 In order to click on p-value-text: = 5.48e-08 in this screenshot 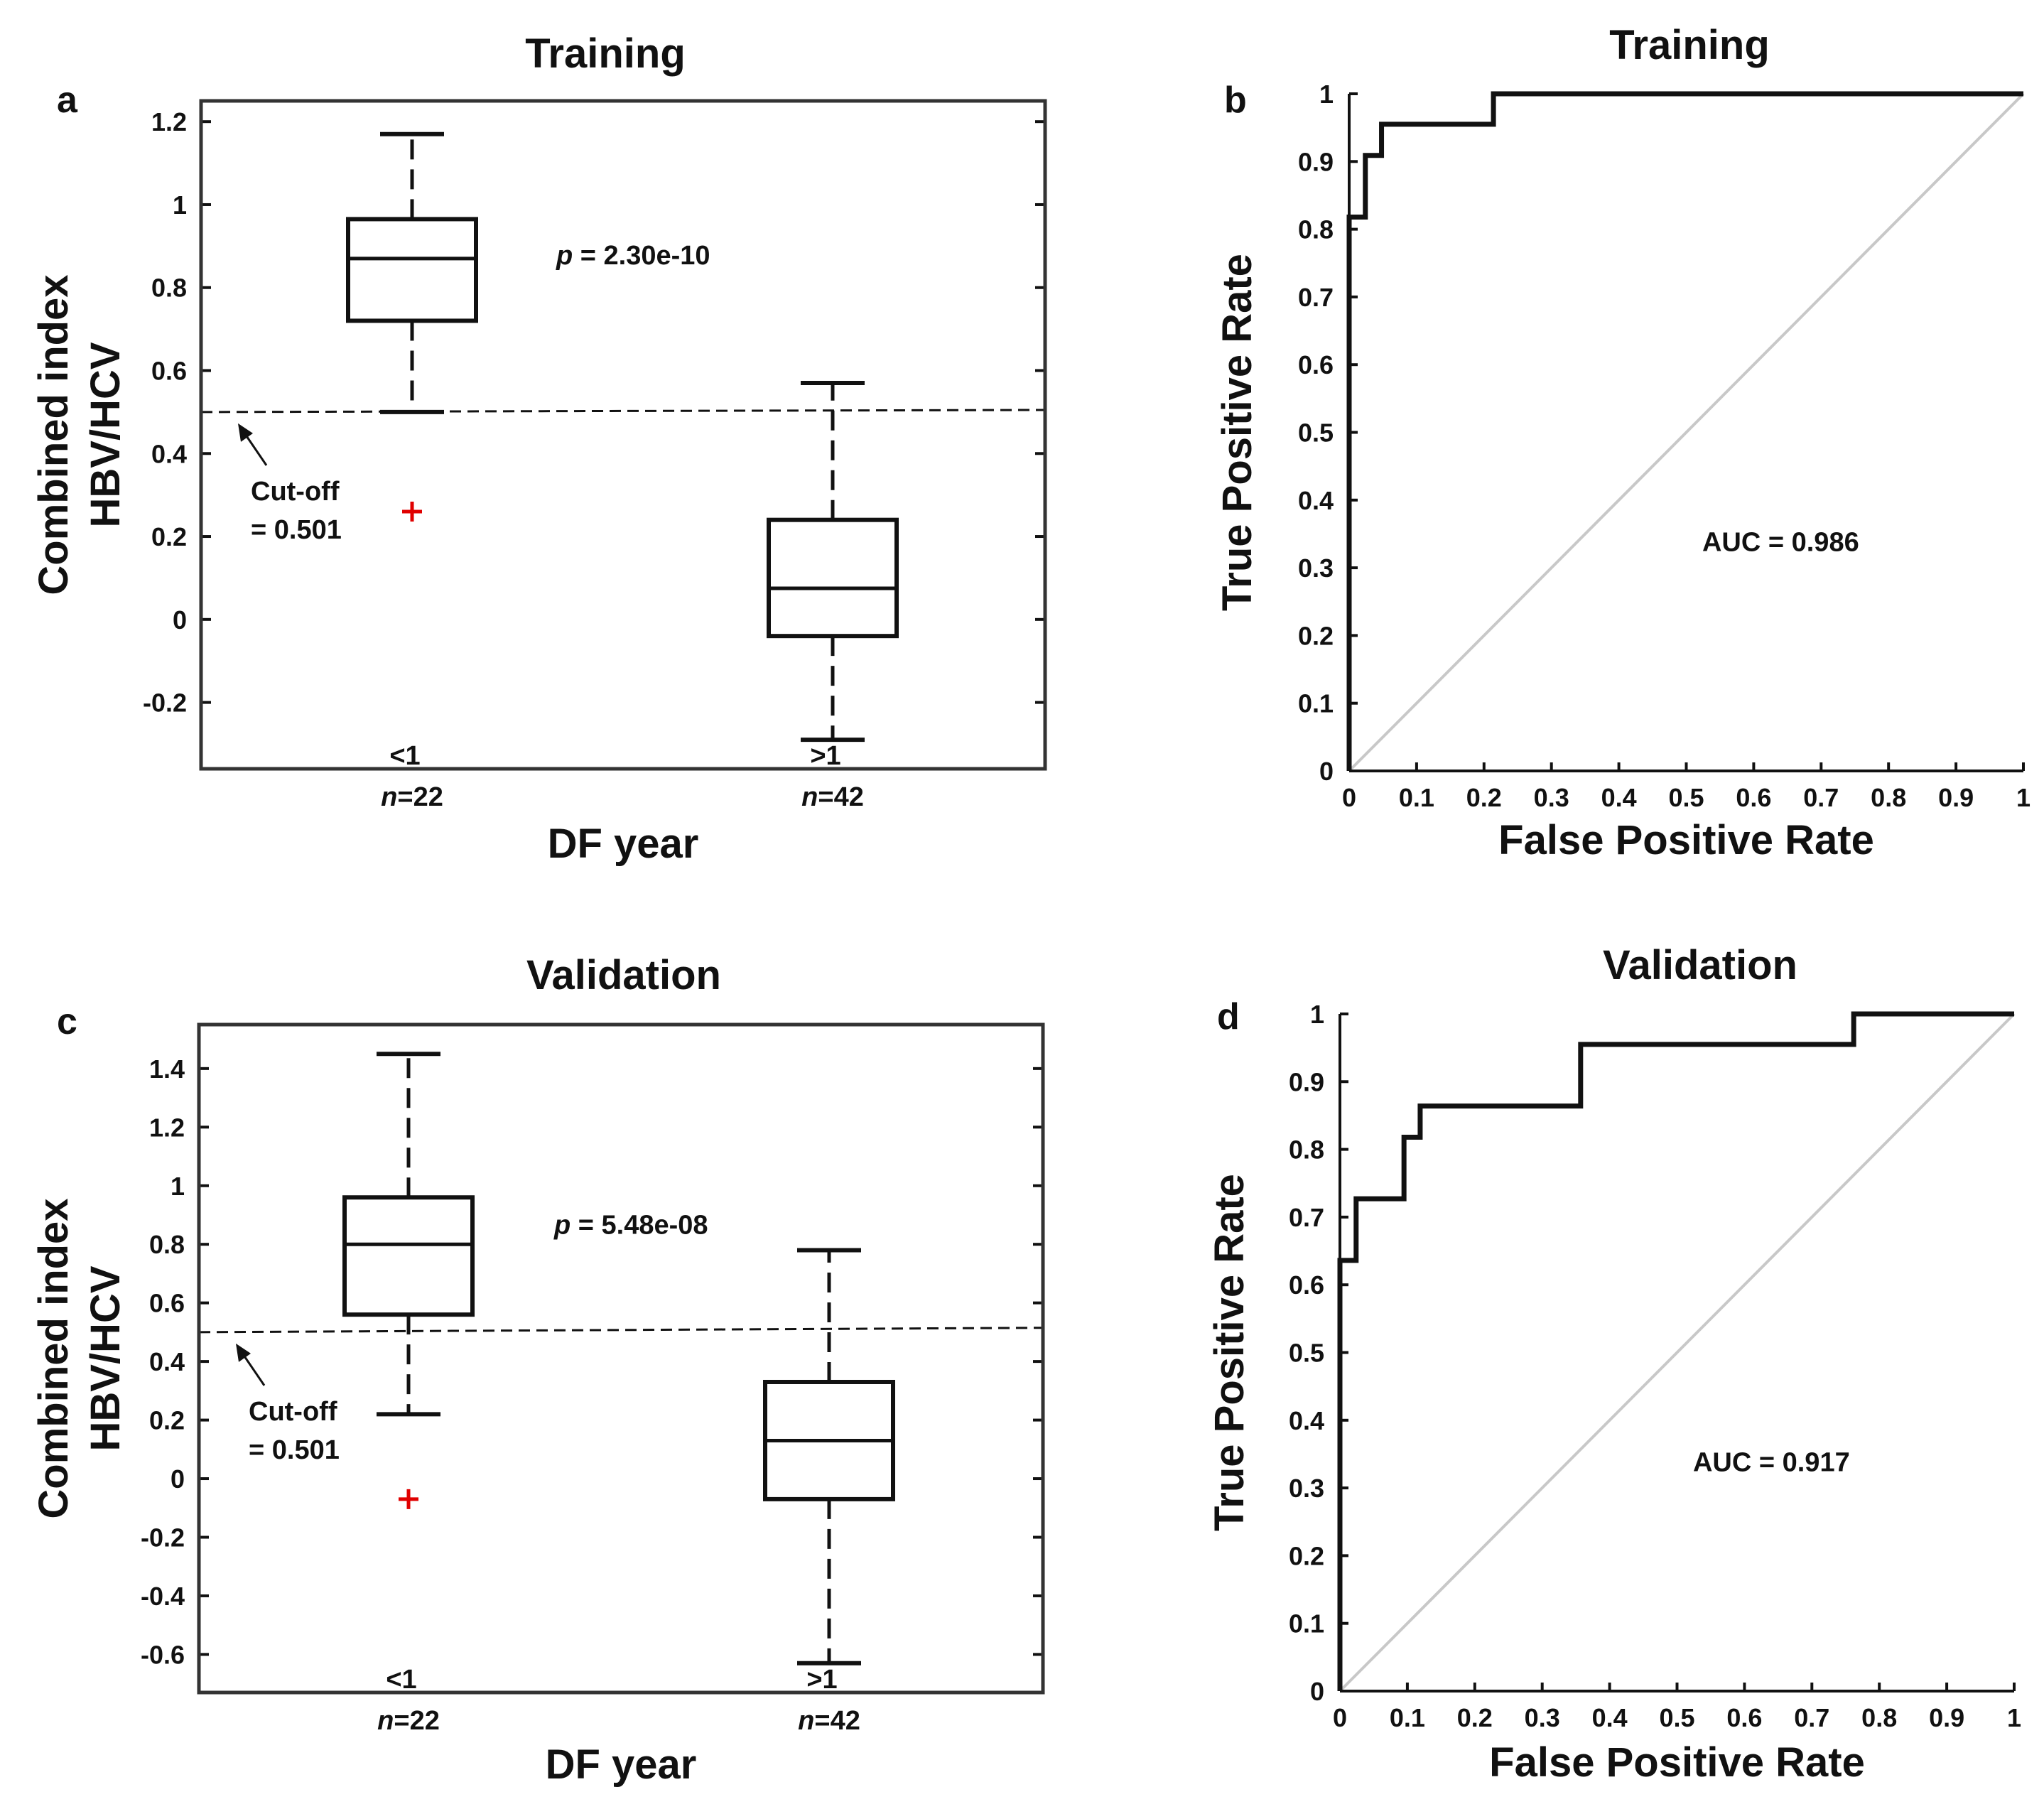, I will do `click(639, 1225)`.